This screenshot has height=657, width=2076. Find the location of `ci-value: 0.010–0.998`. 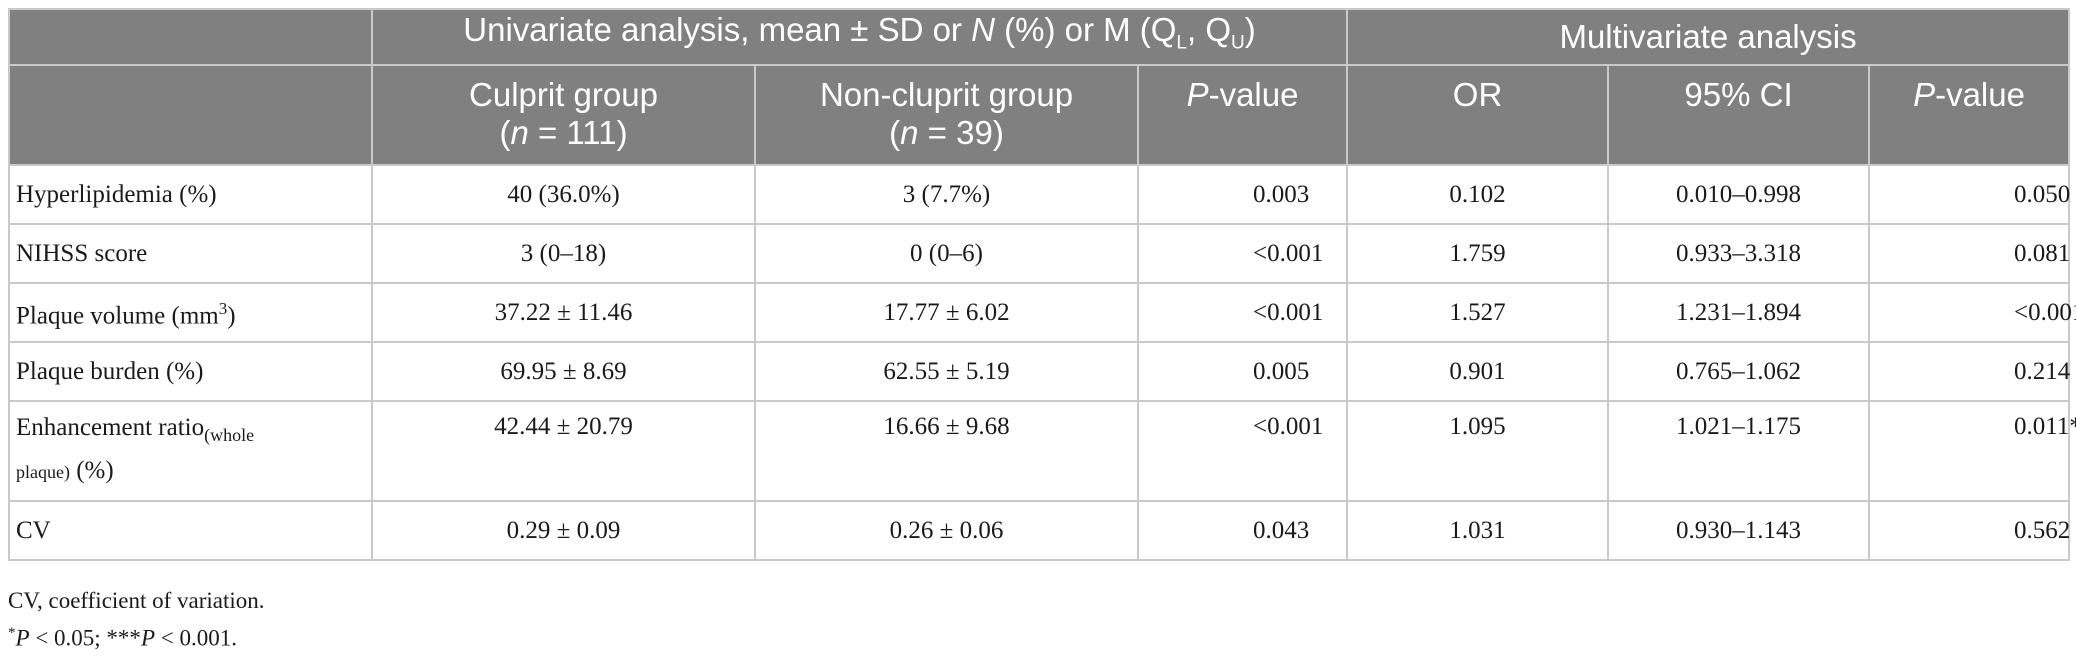

ci-value: 0.010–0.998 is located at coordinates (1739, 194).